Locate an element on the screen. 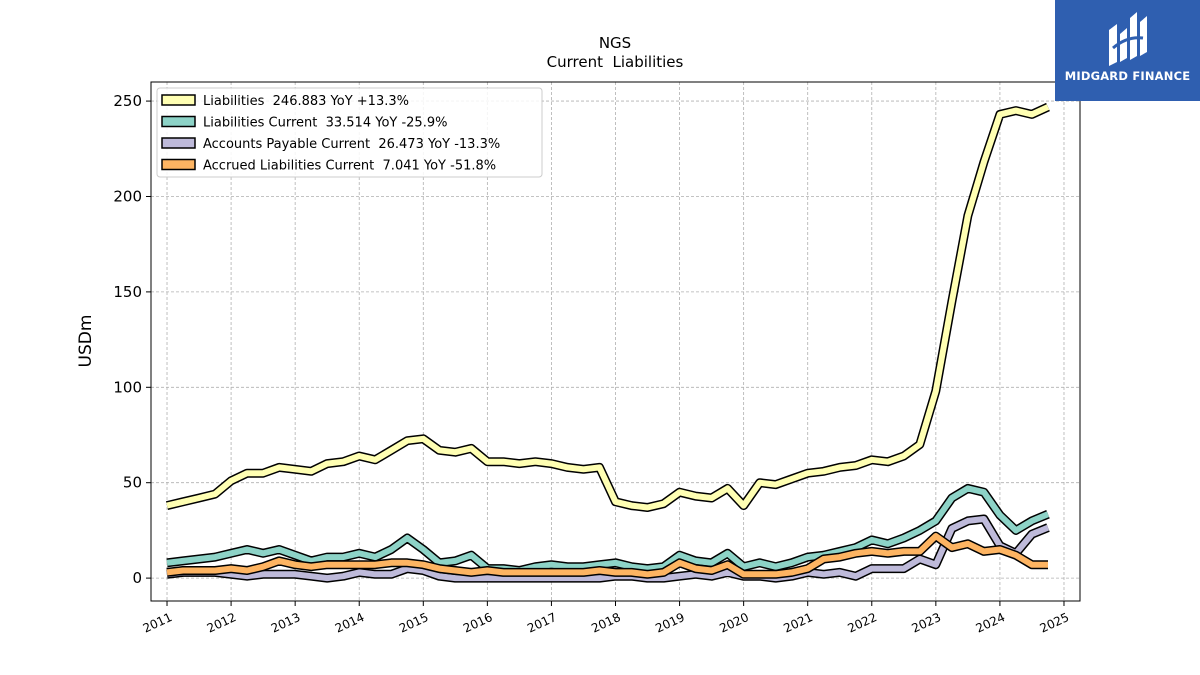 The height and width of the screenshot is (675, 1200). x-tick-label: 2014 is located at coordinates (350, 623).